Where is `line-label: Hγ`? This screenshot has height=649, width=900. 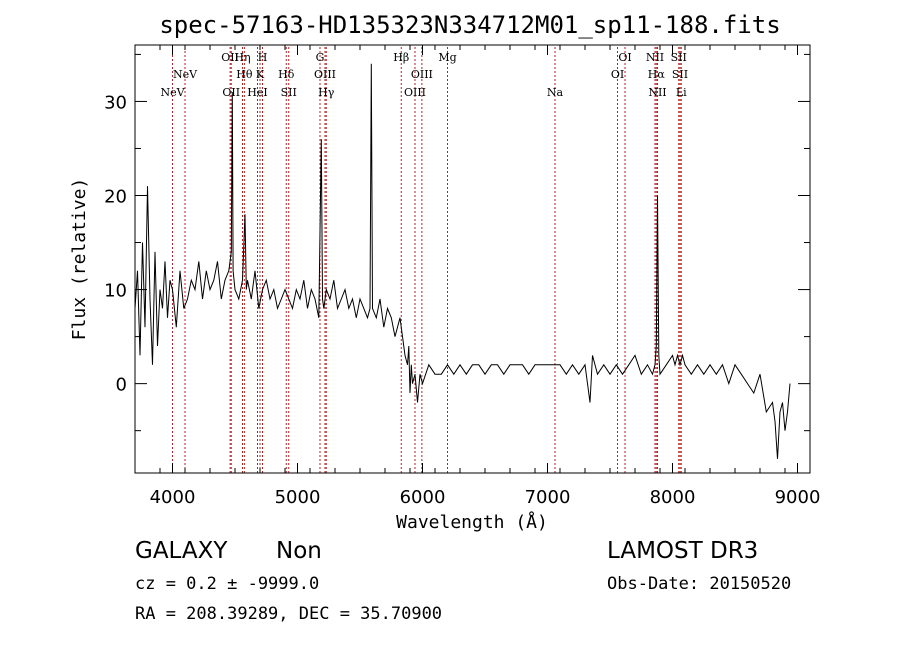 line-label: Hγ is located at coordinates (326, 92).